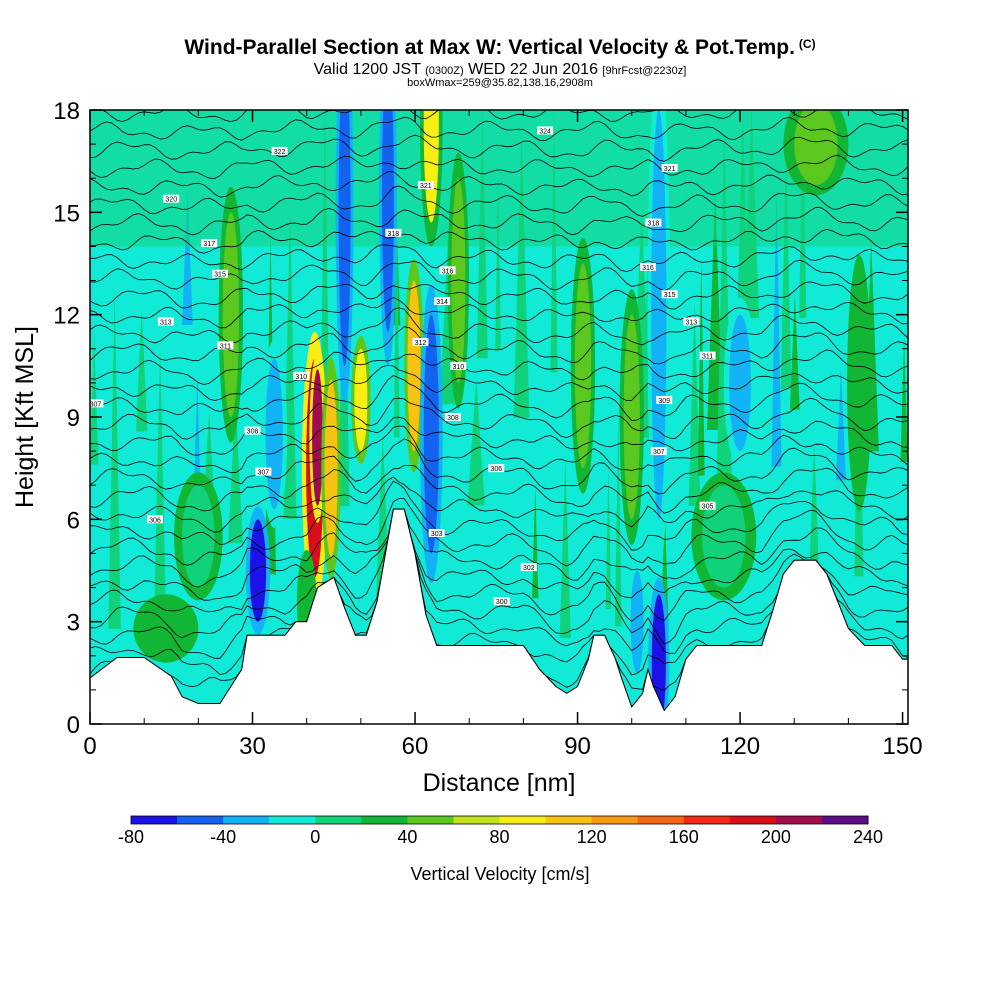  I want to click on isentrope-label-text: 315, so click(220, 275).